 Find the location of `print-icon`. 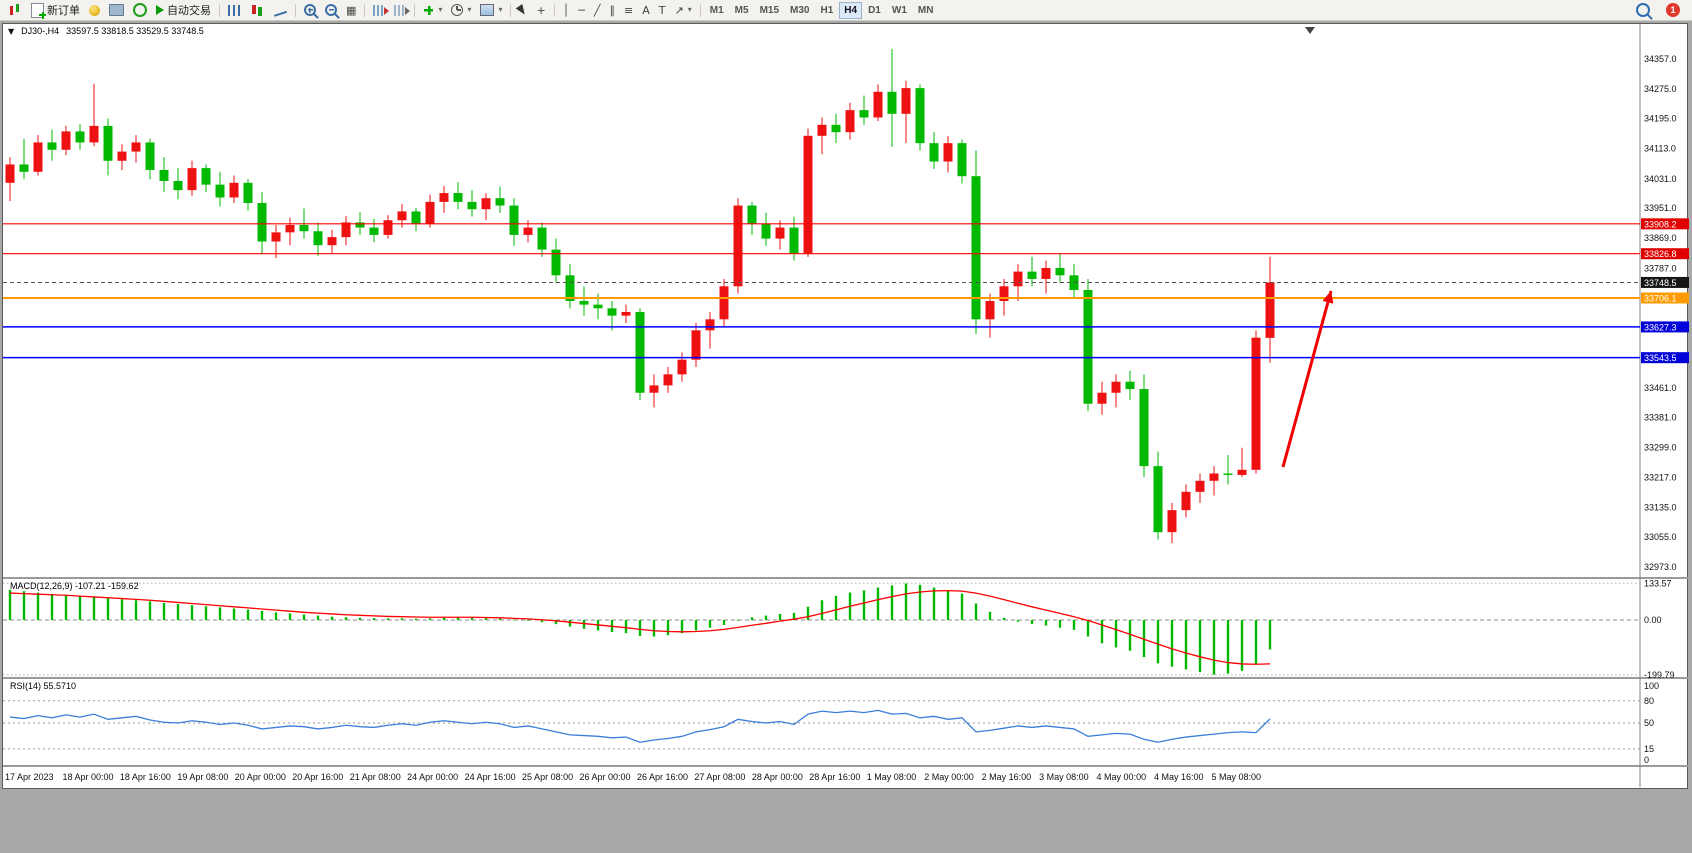

print-icon is located at coordinates (116, 10).